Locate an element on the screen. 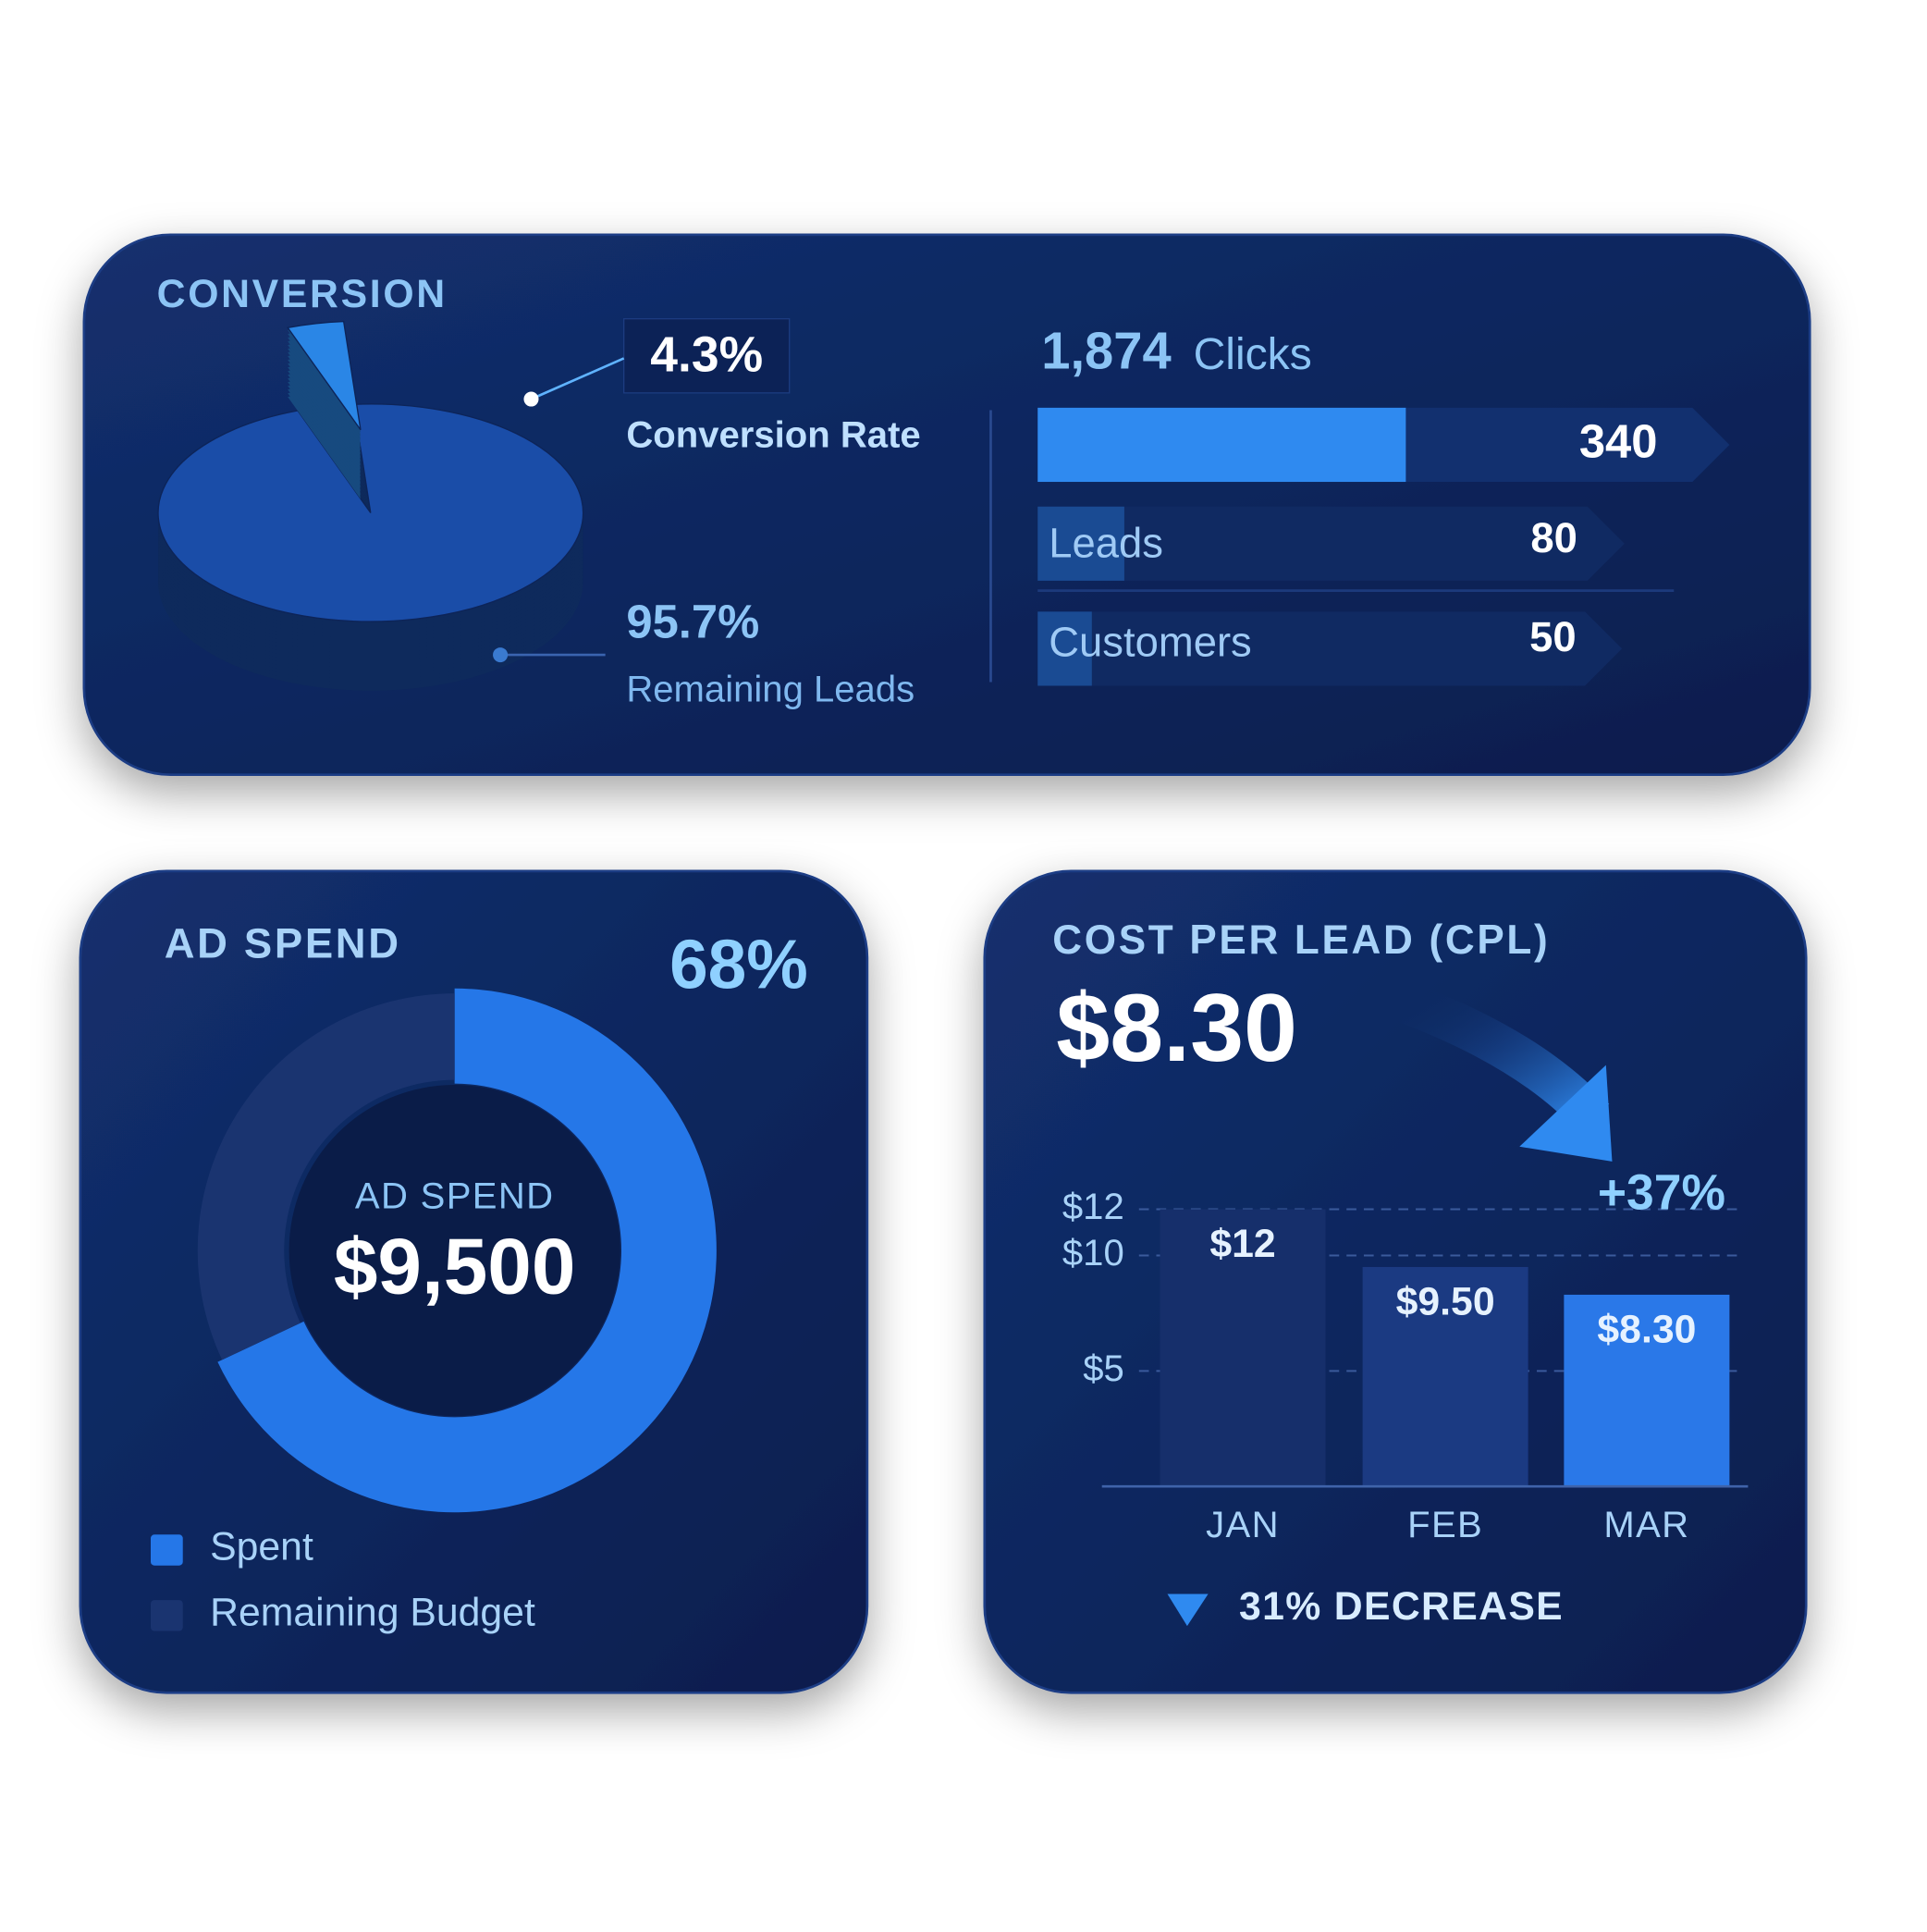  decrease-icon is located at coordinates (1188, 1611).